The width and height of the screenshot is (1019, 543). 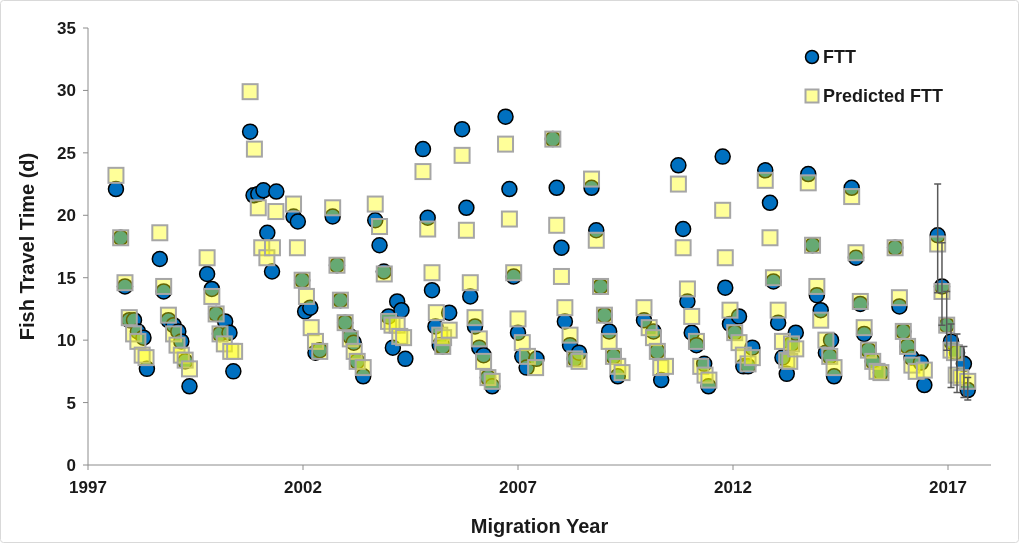 What do you see at coordinates (733, 487) in the screenshot?
I see `x-tick-label: 2012` at bounding box center [733, 487].